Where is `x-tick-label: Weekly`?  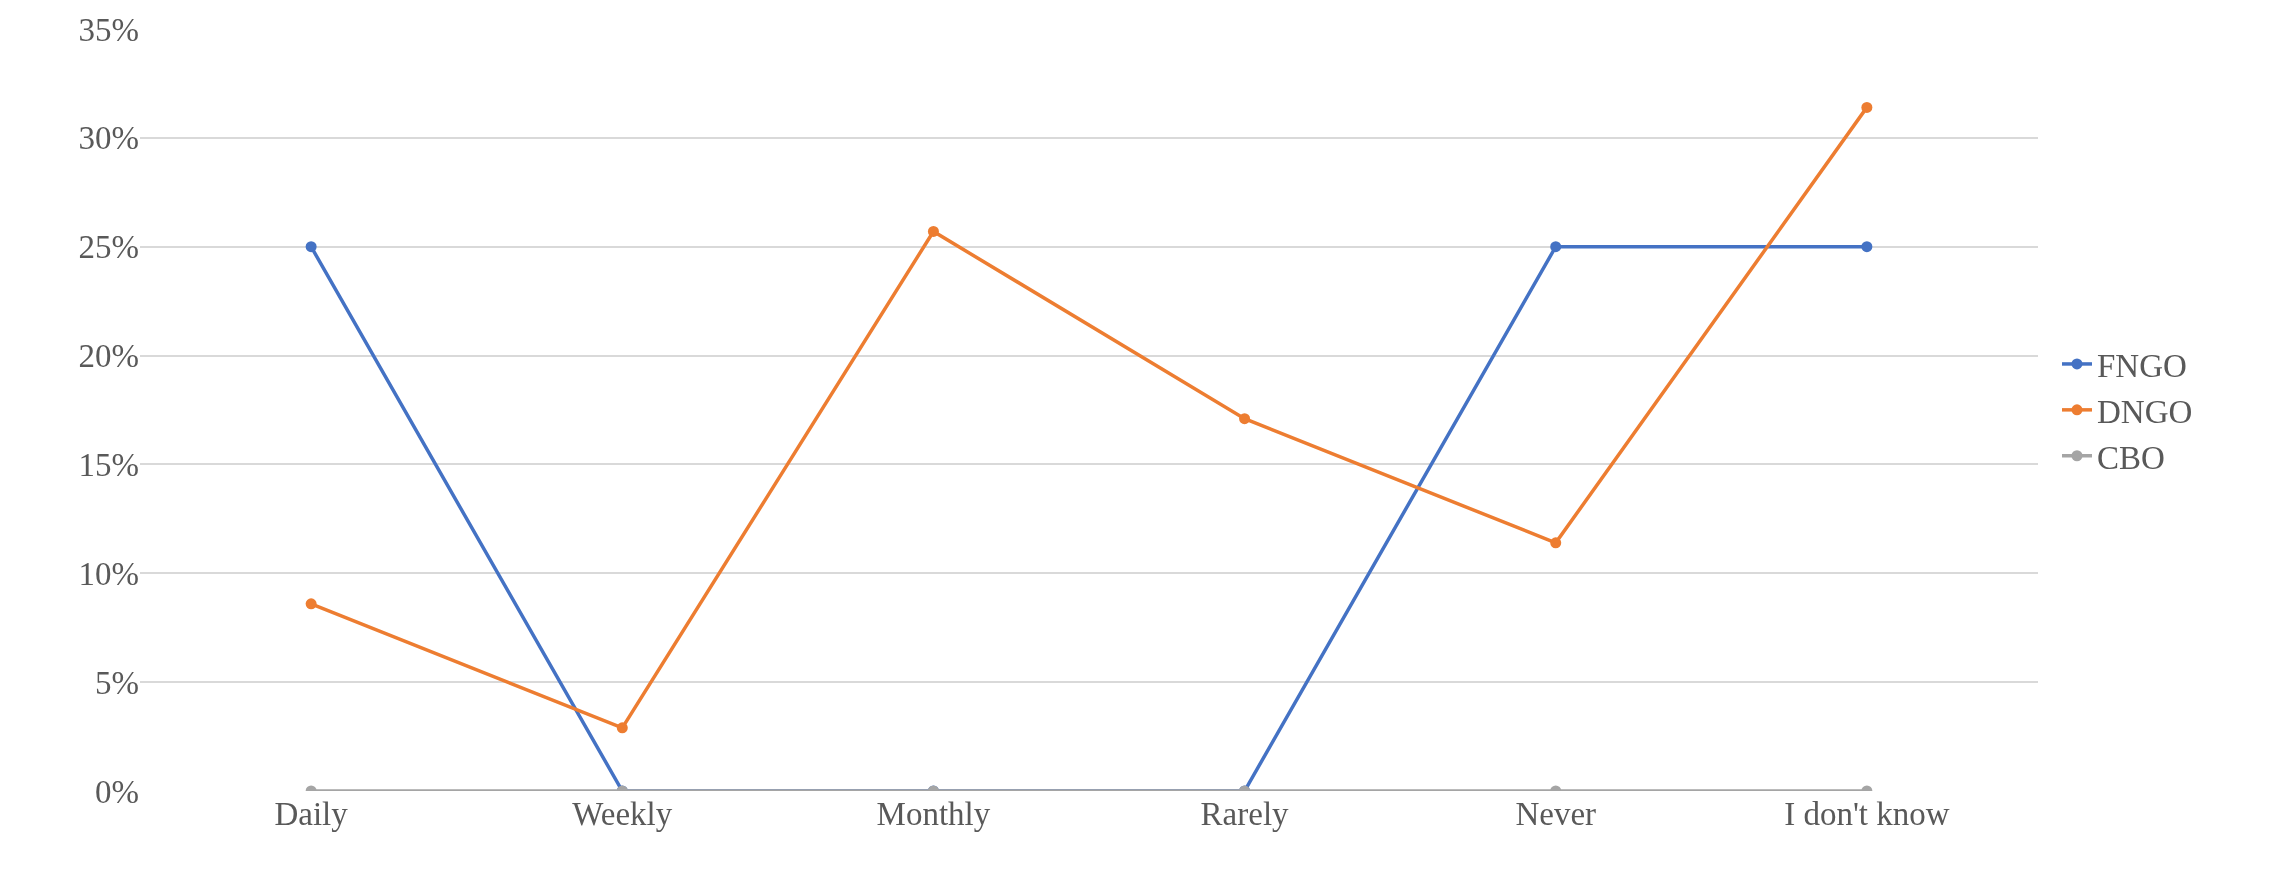 x-tick-label: Weekly is located at coordinates (622, 814).